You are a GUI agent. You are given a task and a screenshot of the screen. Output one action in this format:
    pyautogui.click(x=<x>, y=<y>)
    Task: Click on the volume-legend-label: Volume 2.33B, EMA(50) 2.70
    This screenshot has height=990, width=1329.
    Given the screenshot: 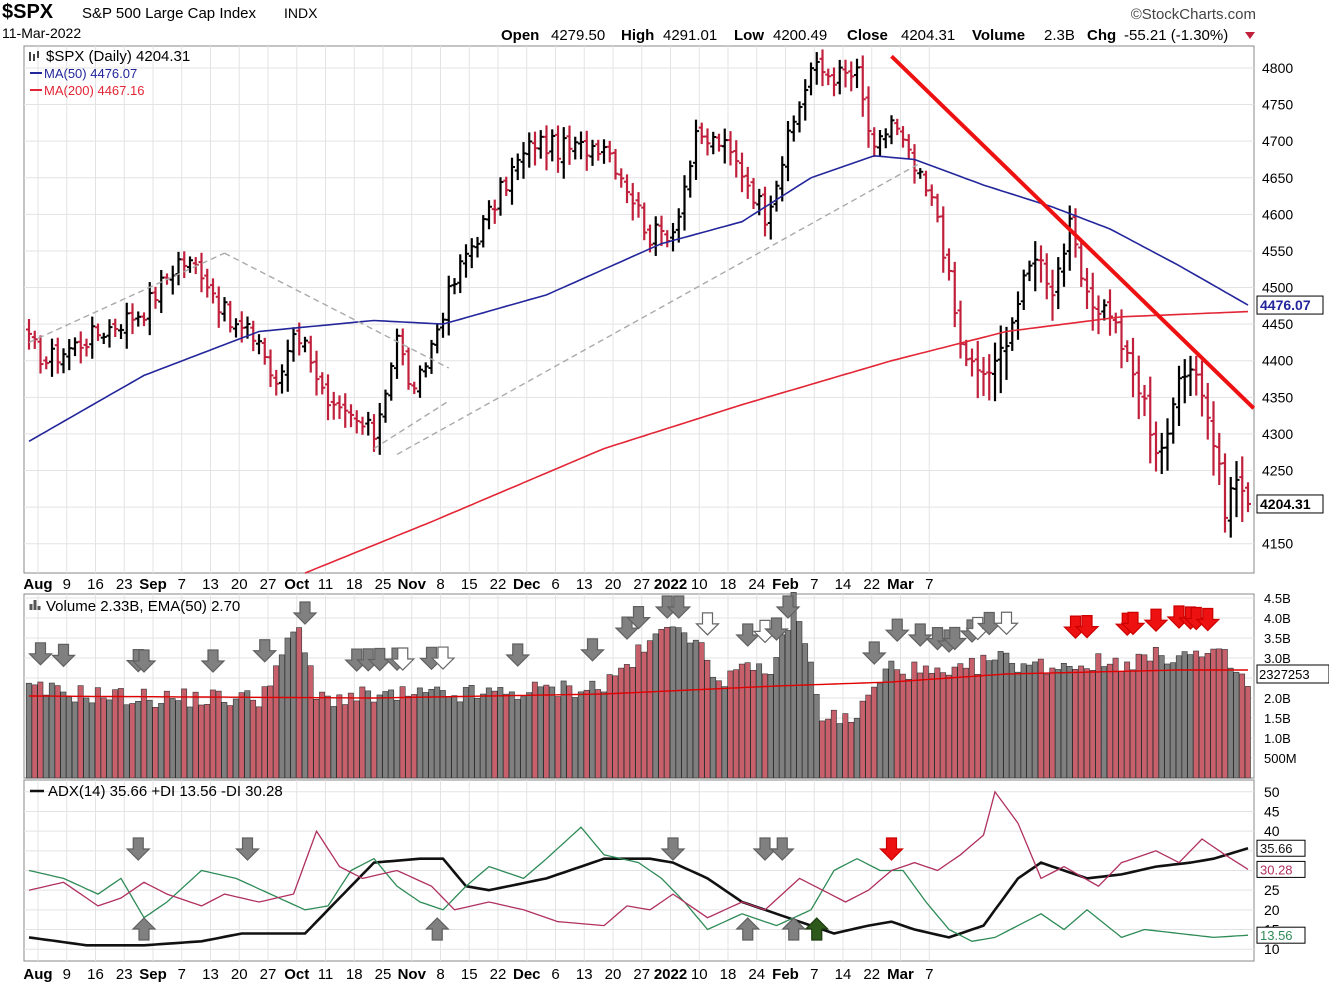 What is the action you would take?
    pyautogui.click(x=143, y=606)
    